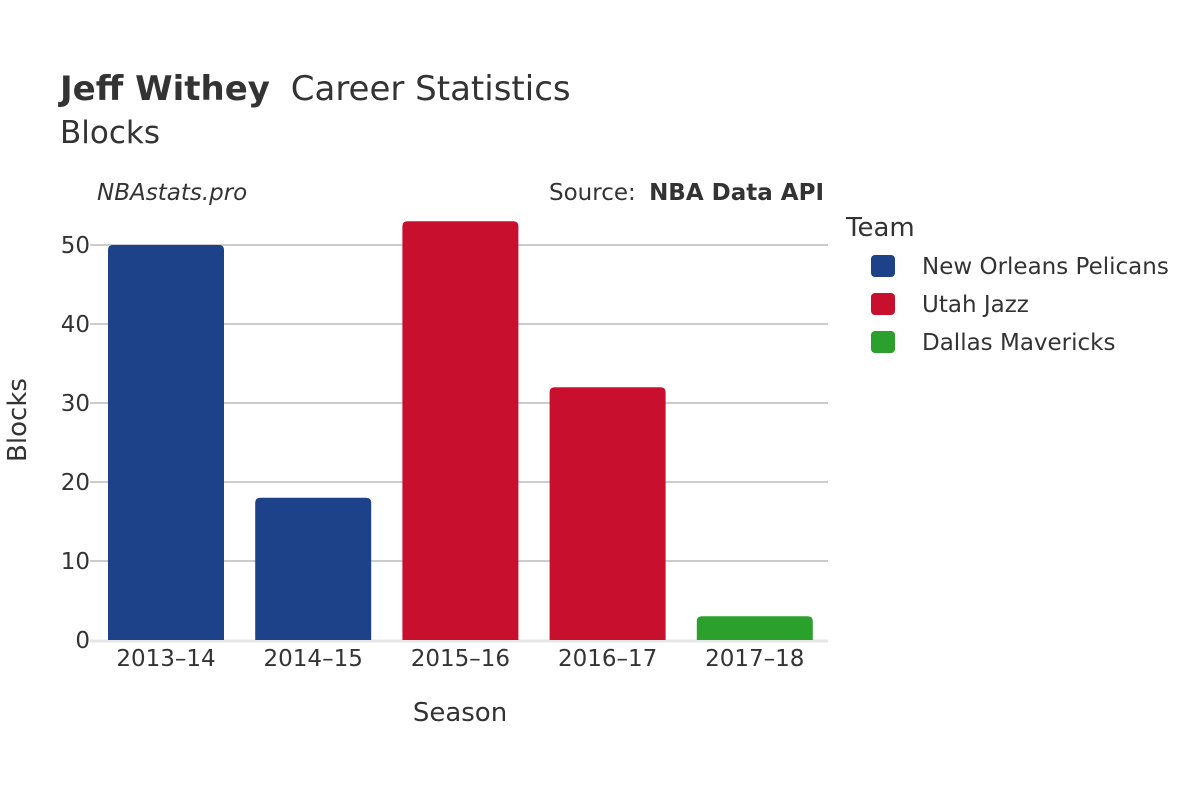 This screenshot has height=800, width=1200. Describe the element at coordinates (592, 193) in the screenshot. I see `source-label: Source:` at that location.